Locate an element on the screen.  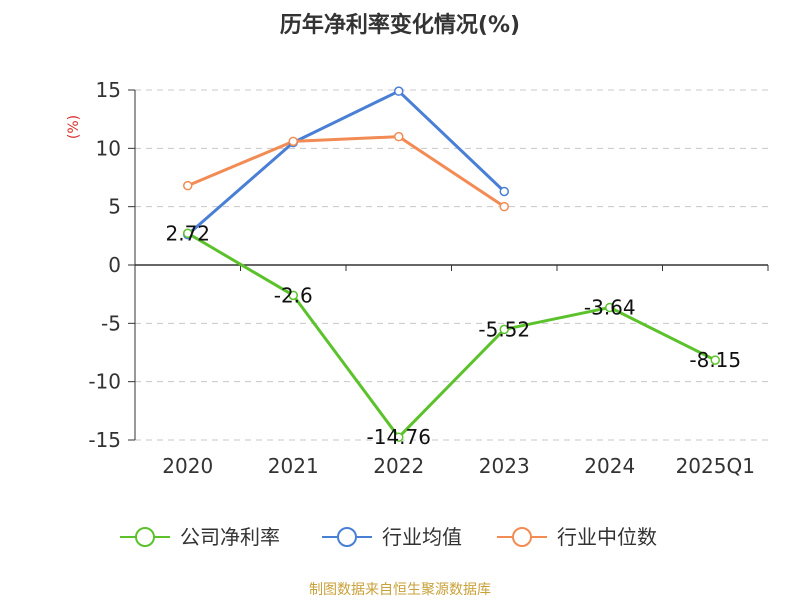
x-tick-label: 2020 is located at coordinates (187, 466).